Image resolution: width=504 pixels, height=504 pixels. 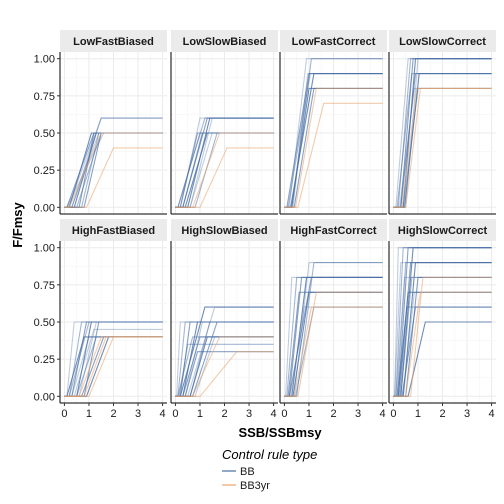 I want to click on panel-LowSlowBiased: LowSlowBiased, so click(x=224, y=122).